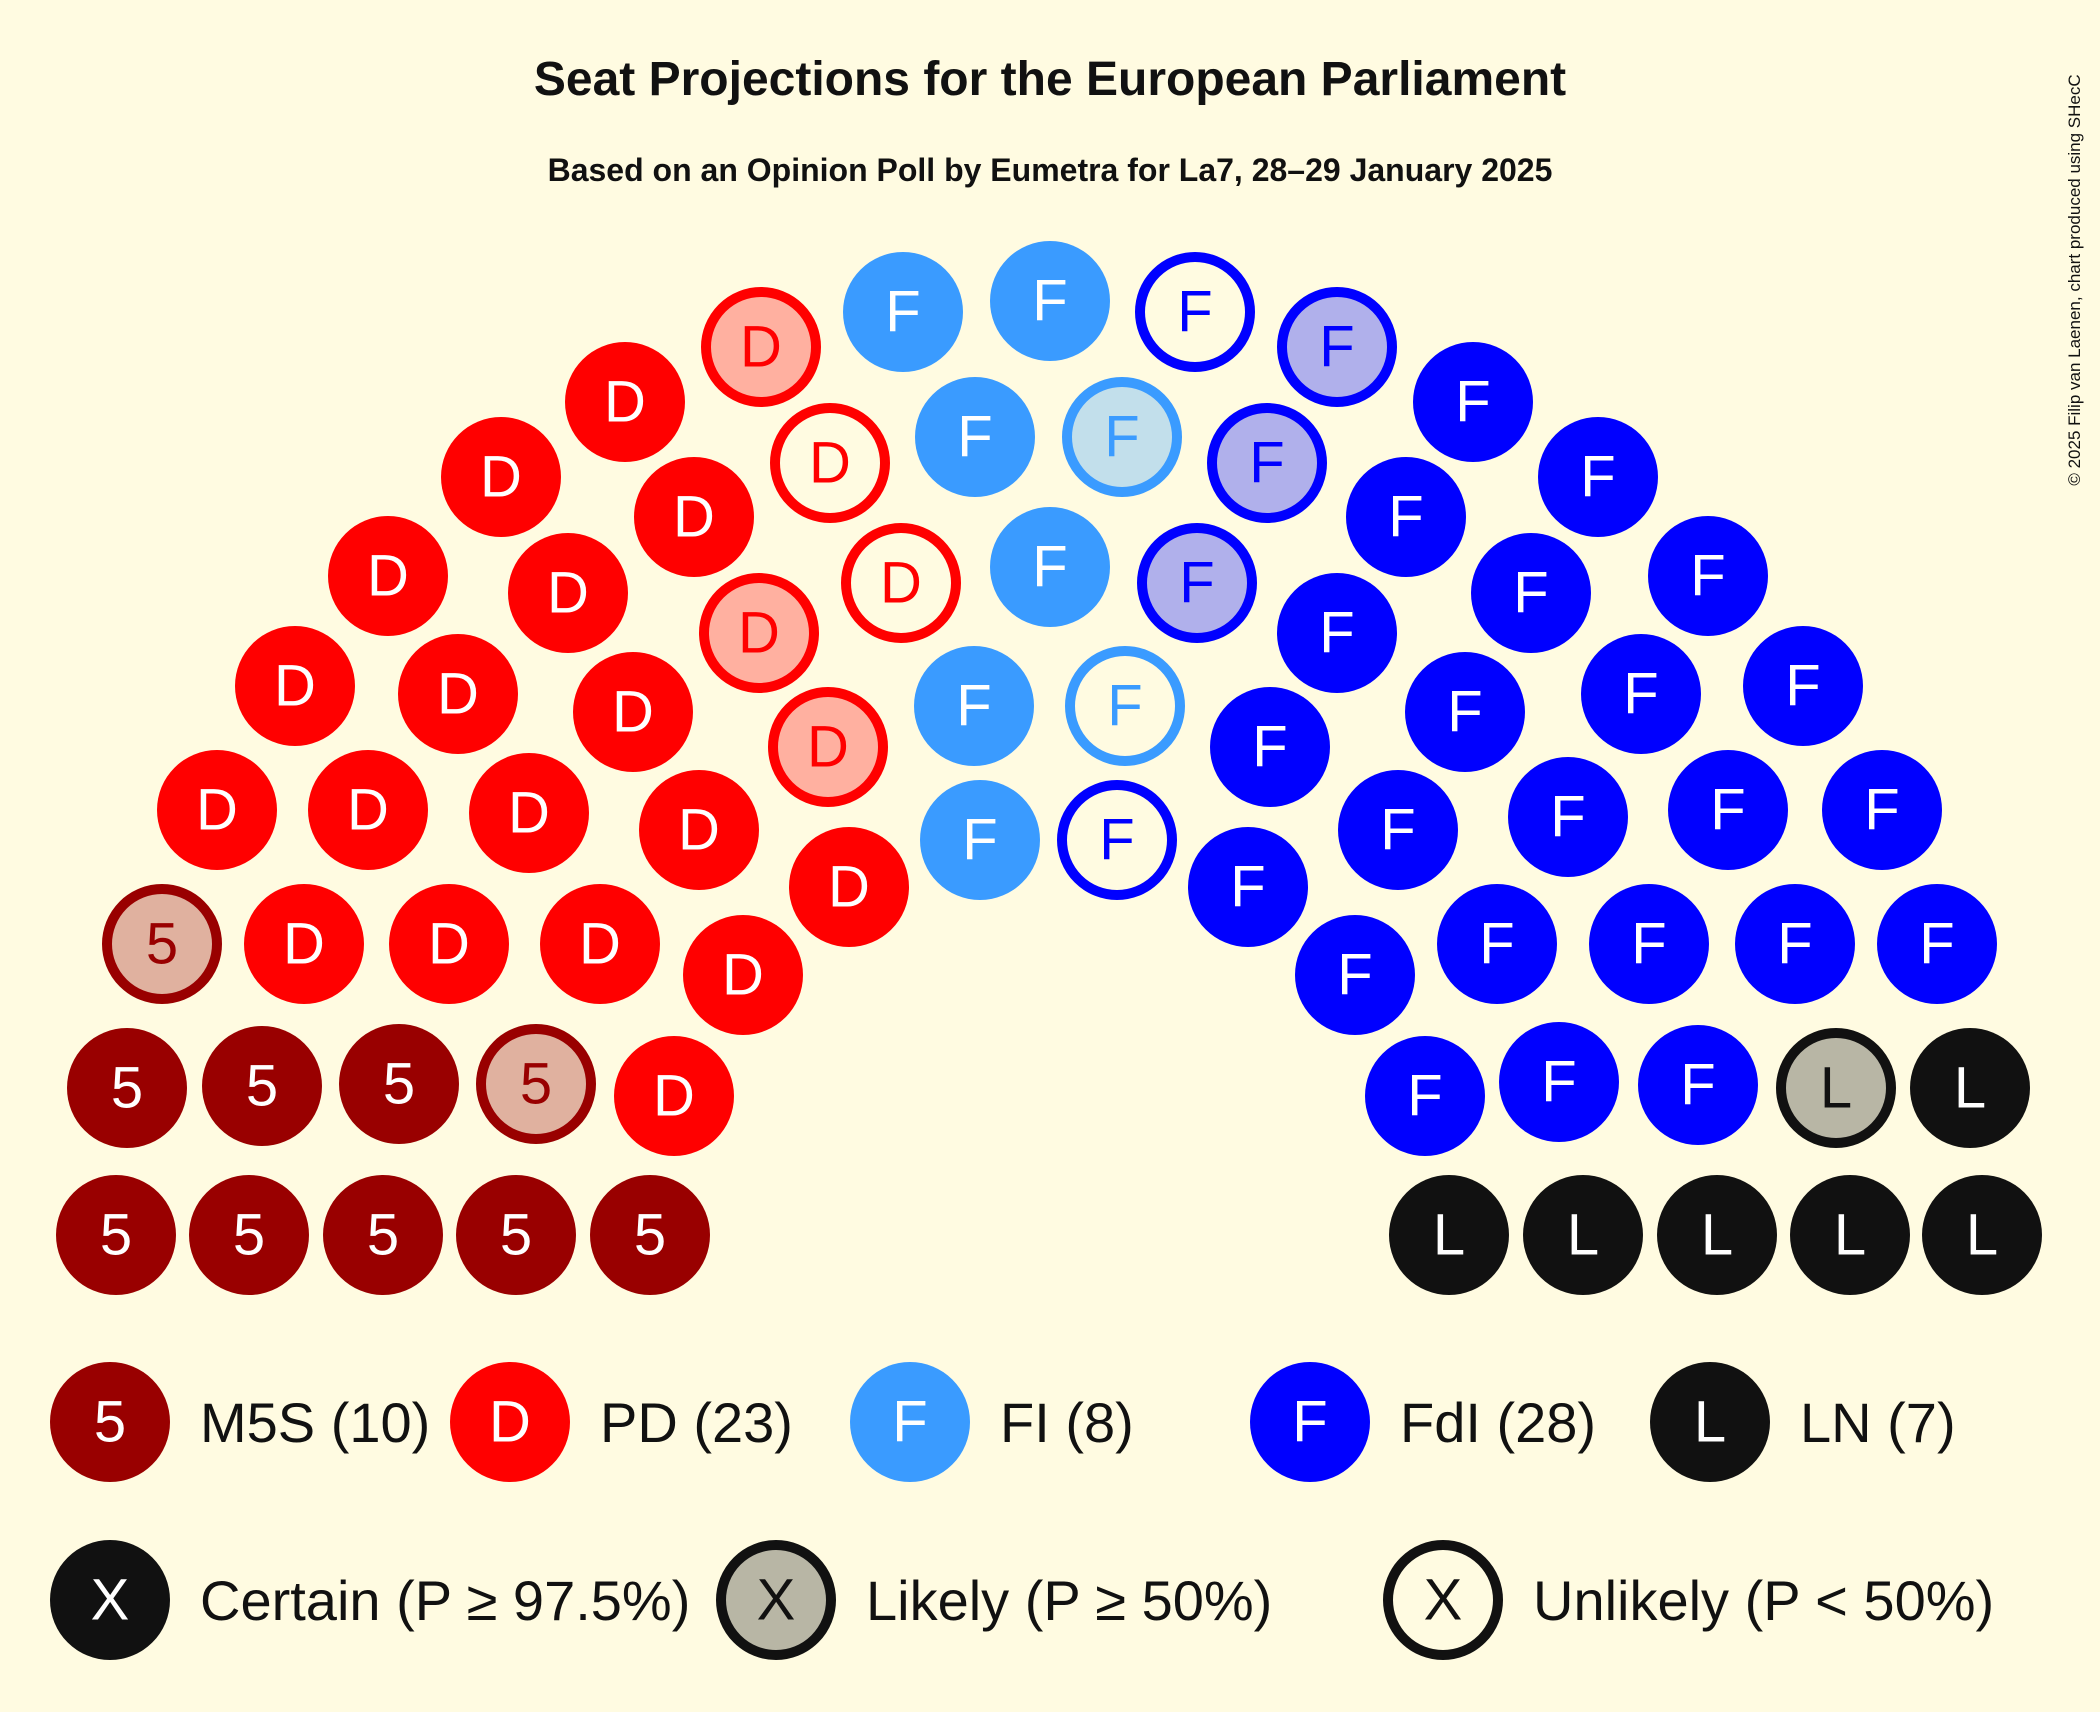 Image resolution: width=2100 pixels, height=1712 pixels. Describe the element at coordinates (696, 1422) in the screenshot. I see `legend-label-pd: PD (23)` at that location.